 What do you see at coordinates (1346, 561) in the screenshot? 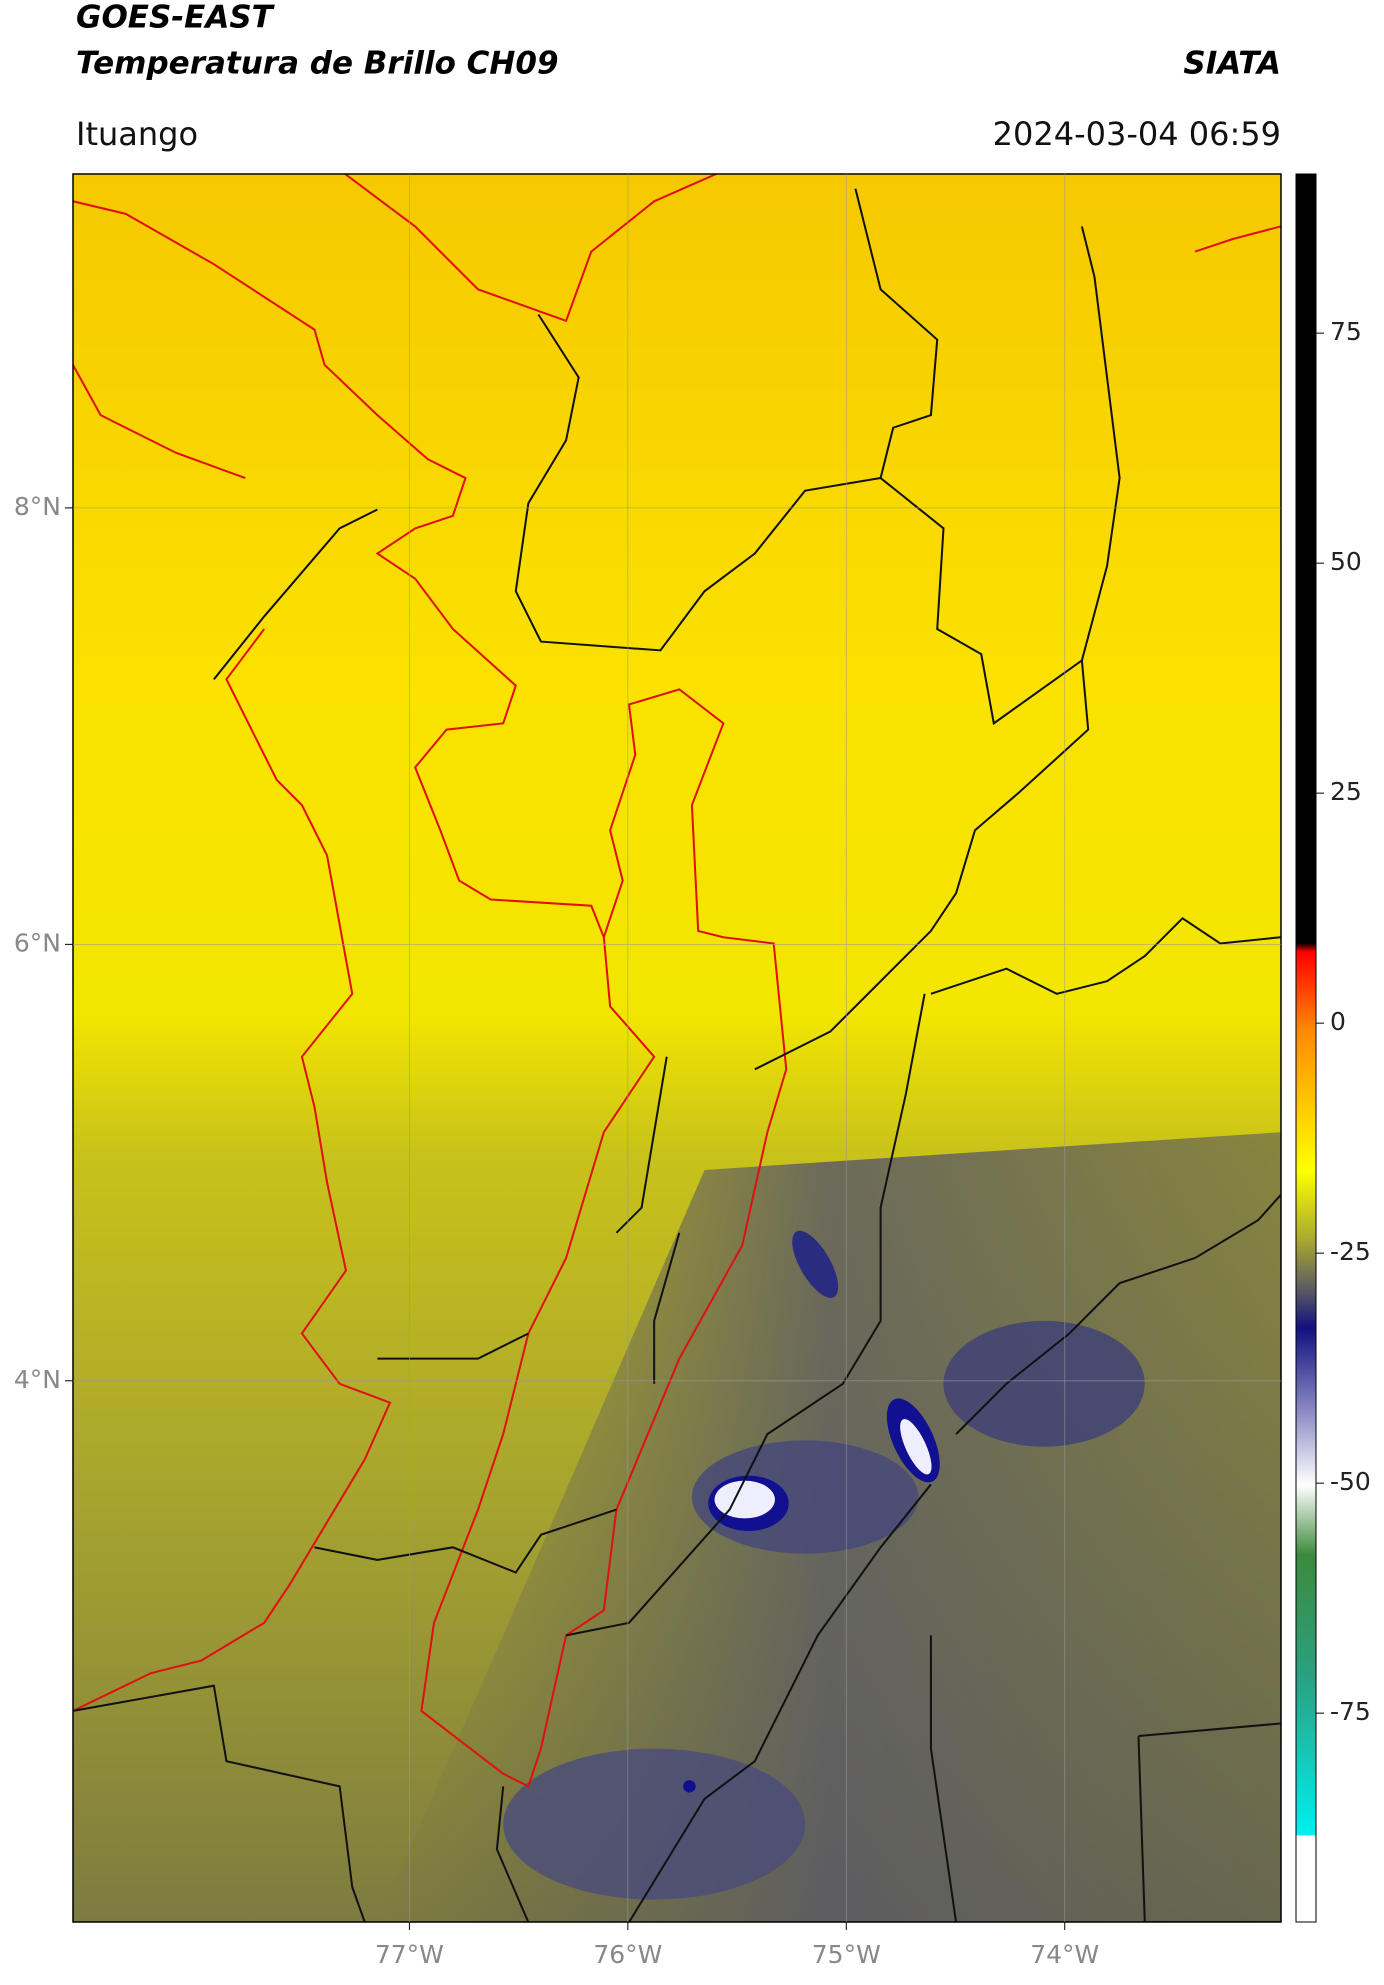
I see `colorbar-tick-label: 50` at bounding box center [1346, 561].